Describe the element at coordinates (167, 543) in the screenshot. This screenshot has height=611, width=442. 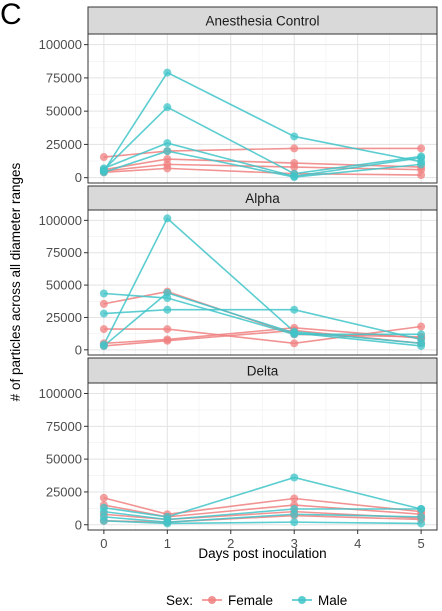
I see `x-tick-label: 1` at that location.